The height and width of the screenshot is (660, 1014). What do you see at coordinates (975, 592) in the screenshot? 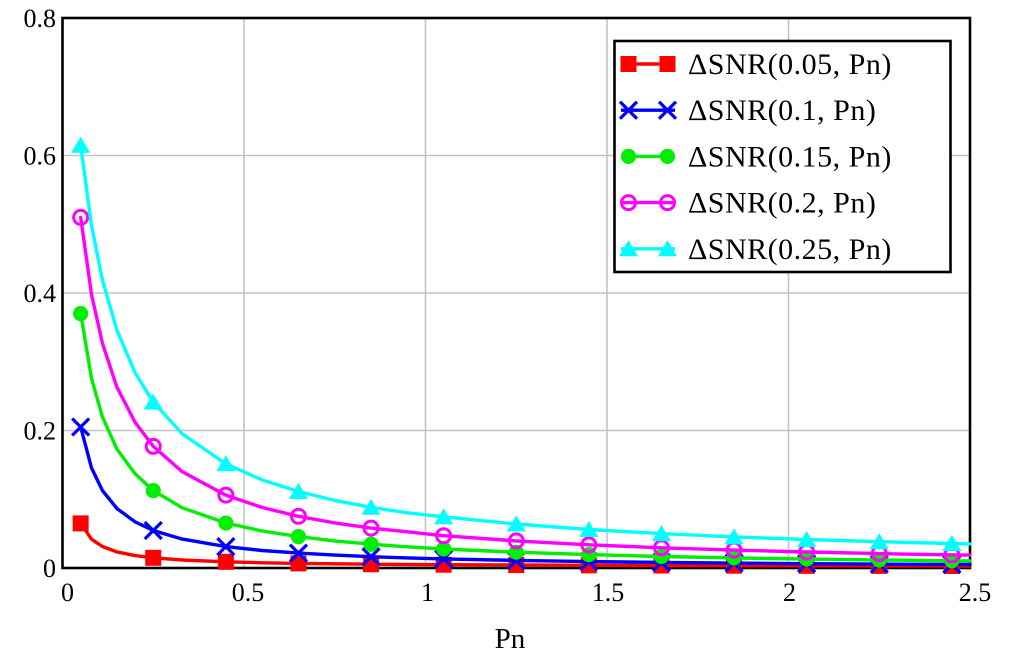
I see `x-tick-label: 2.5` at bounding box center [975, 592].